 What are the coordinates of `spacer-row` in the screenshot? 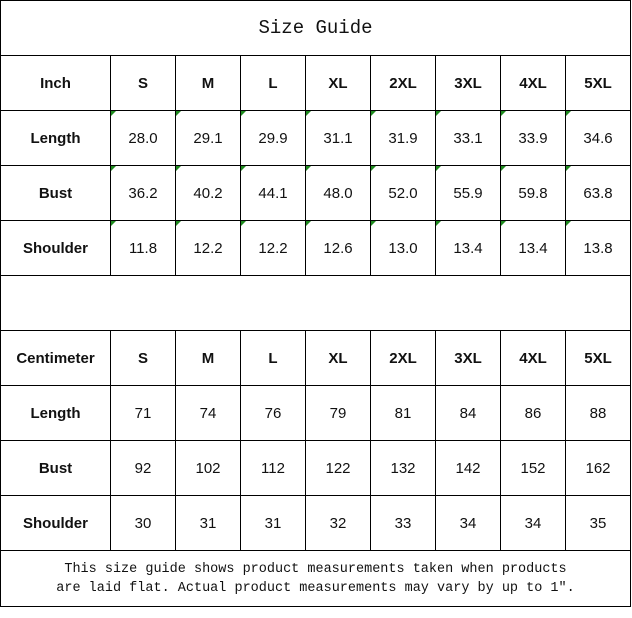 It's located at (315, 303).